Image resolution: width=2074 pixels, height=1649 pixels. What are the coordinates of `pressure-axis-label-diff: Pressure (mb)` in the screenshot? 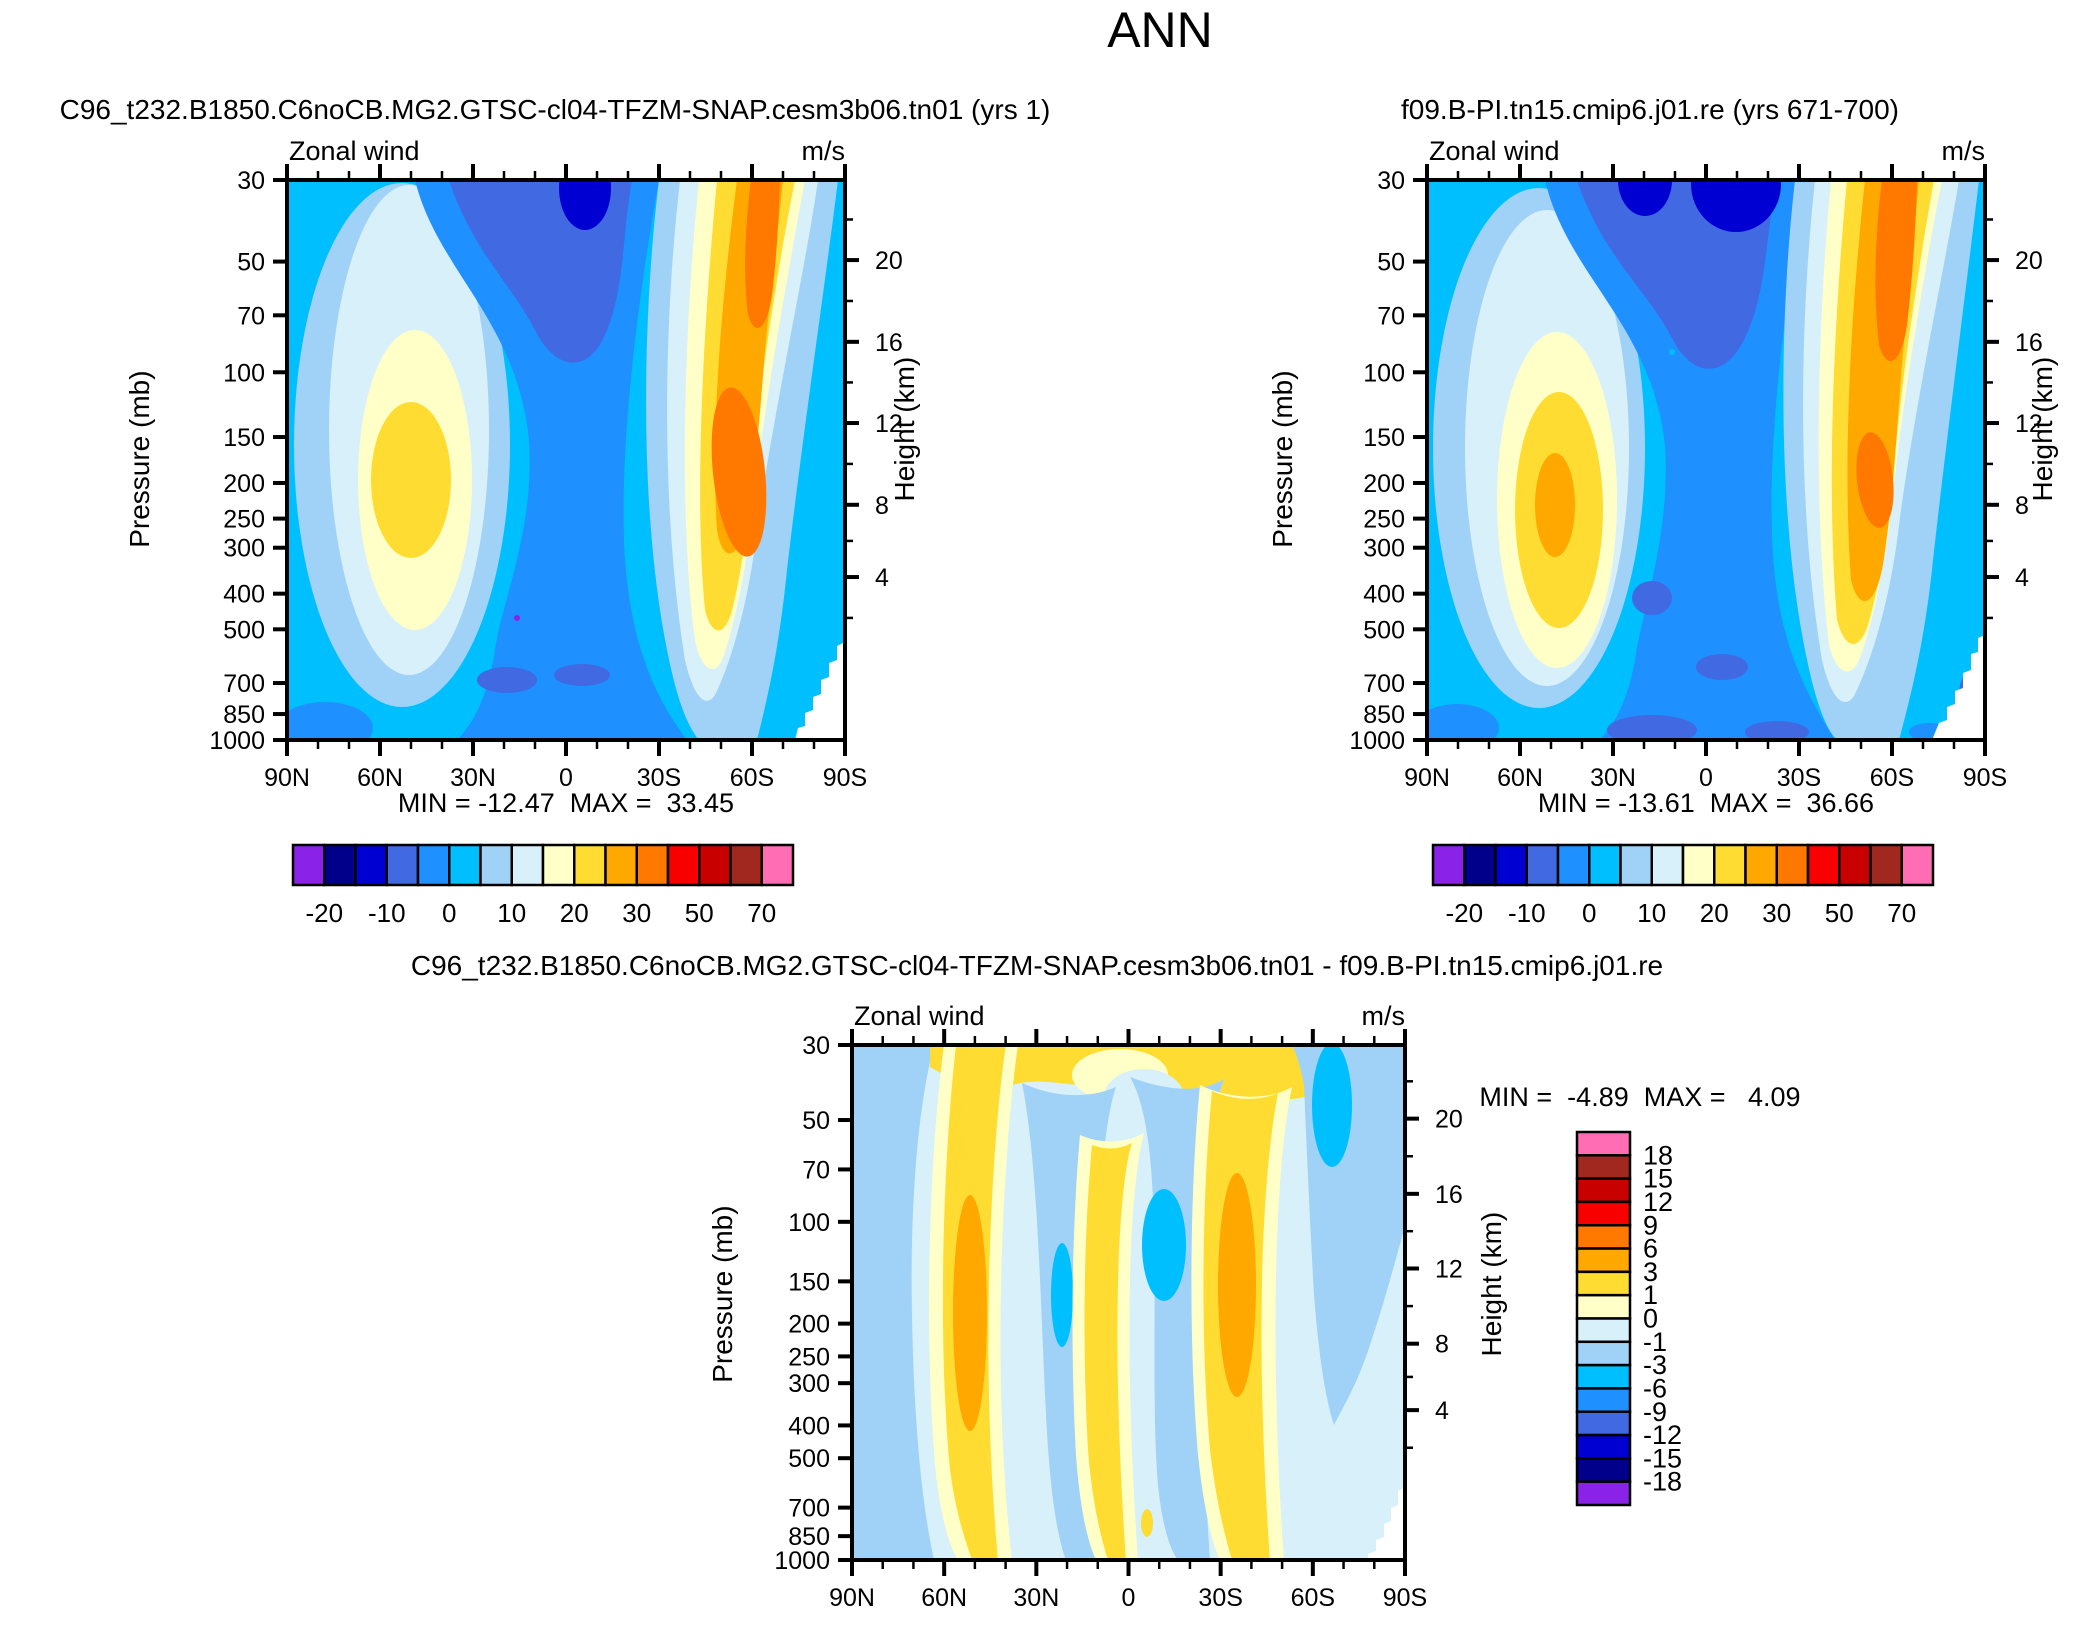 It's located at (722, 1294).